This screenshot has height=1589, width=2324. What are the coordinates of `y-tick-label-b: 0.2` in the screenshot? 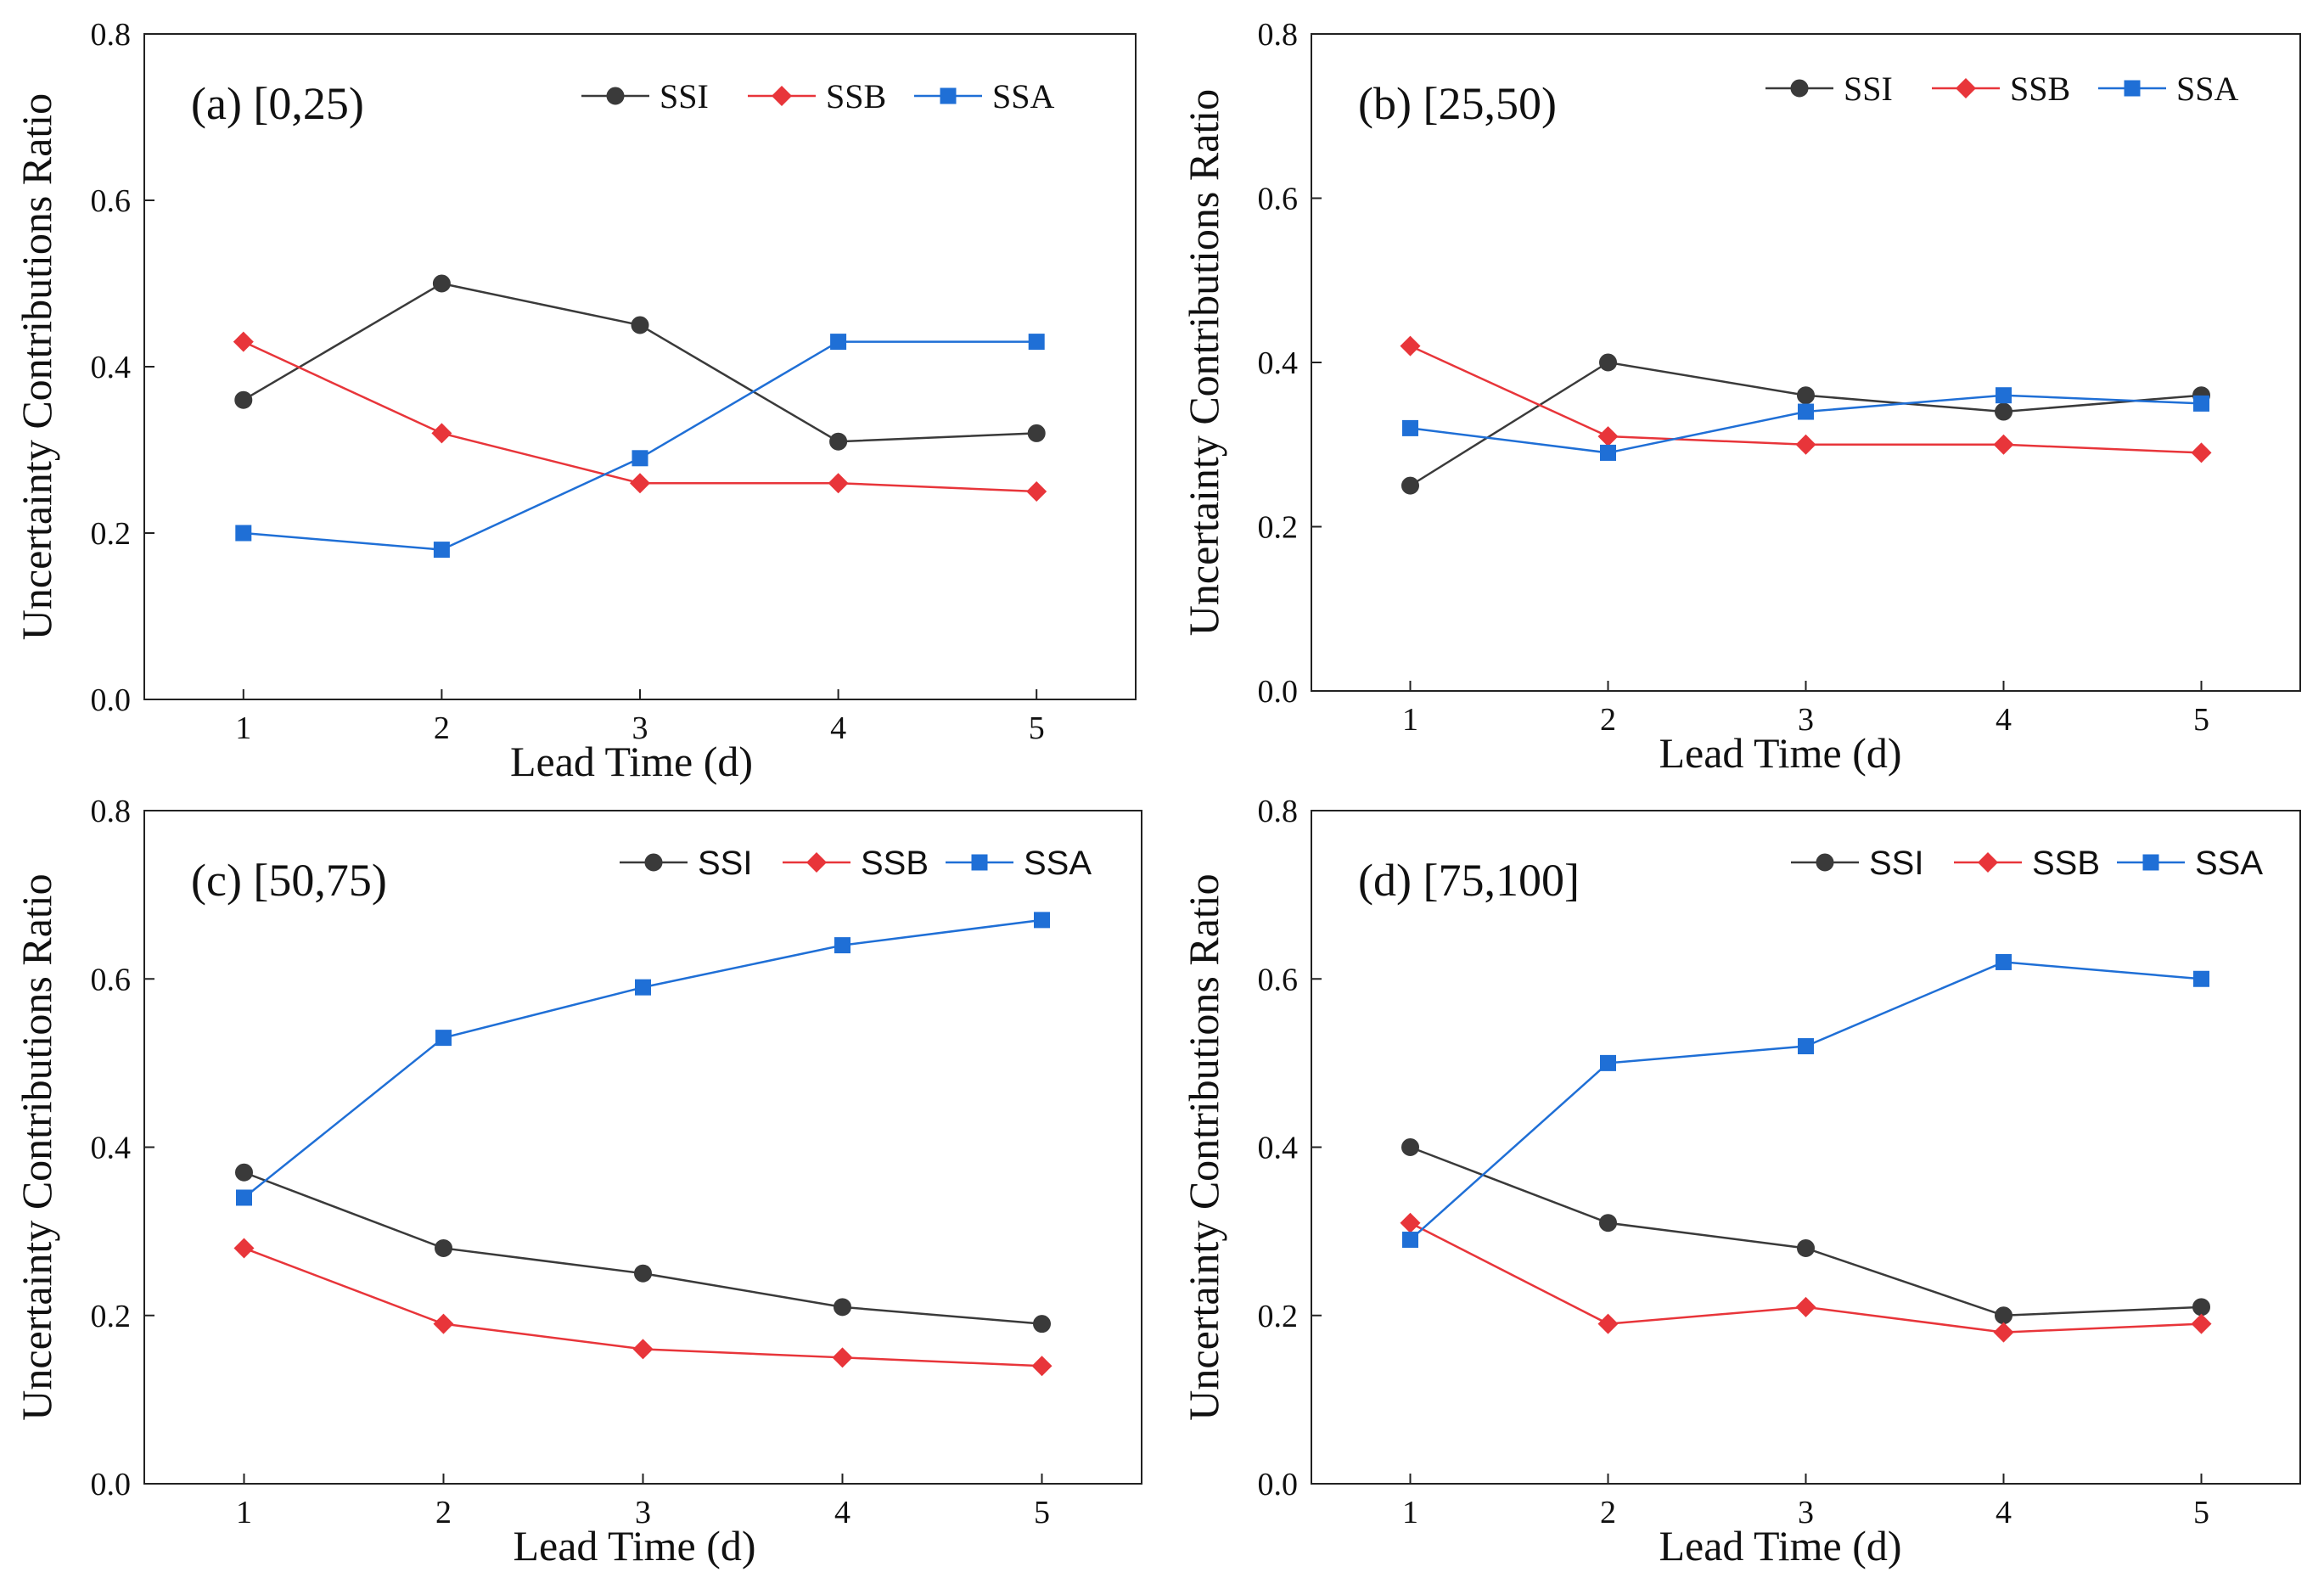 It's located at (1278, 528).